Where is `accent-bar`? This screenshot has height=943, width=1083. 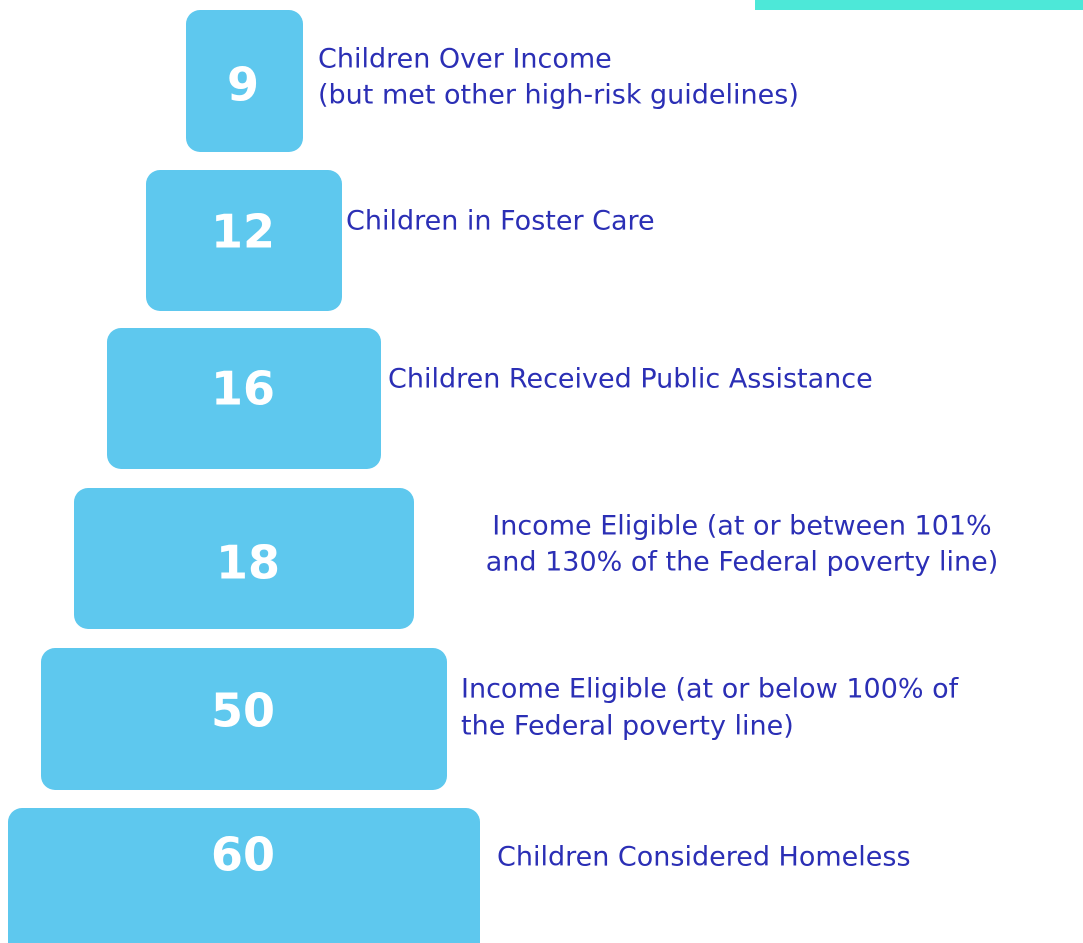
accent-bar is located at coordinates (919, 5).